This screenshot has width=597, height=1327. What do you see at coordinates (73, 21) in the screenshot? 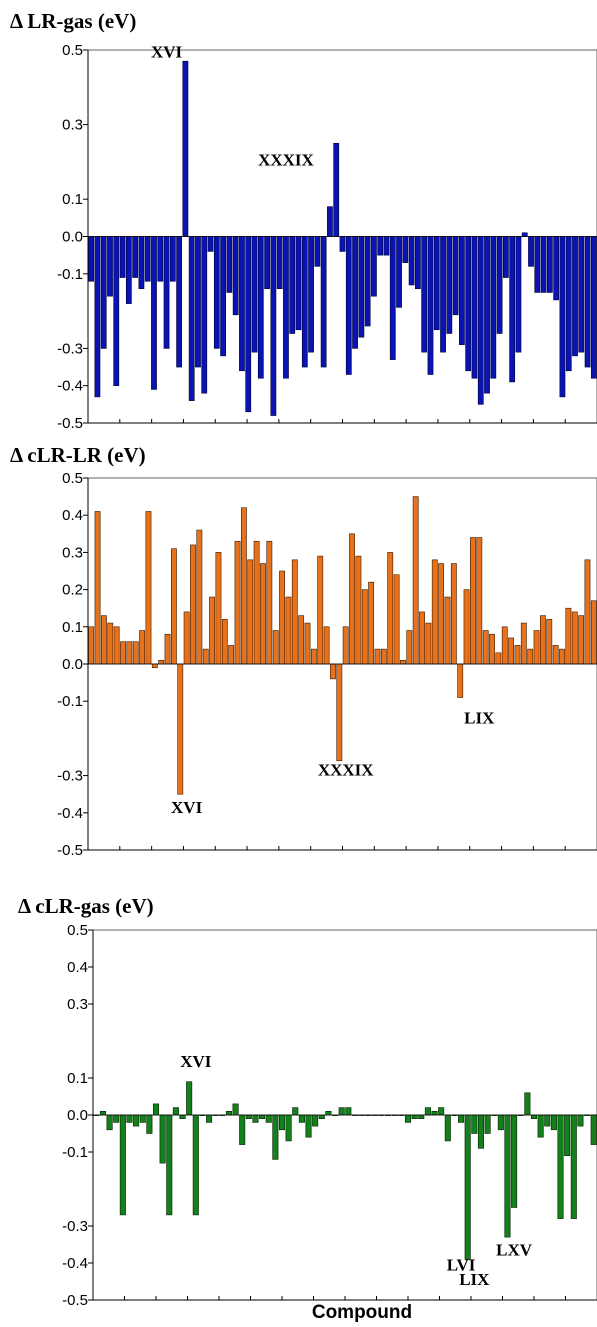
I see `panel-title: Δ LR-gas (eV)` at bounding box center [73, 21].